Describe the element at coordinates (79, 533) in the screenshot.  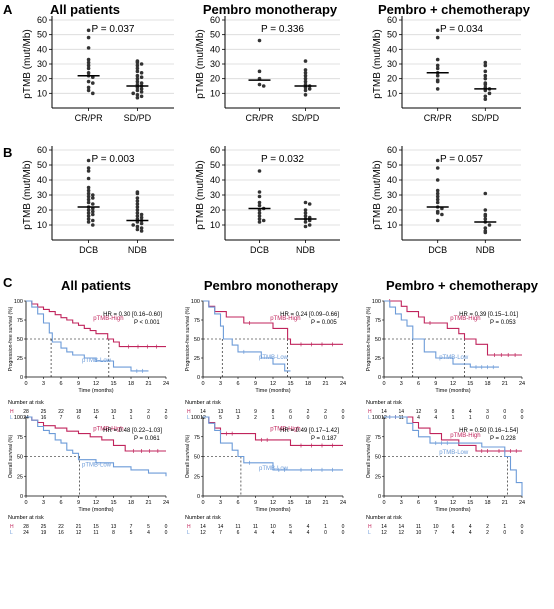
I see `risk-count: 12` at that location.